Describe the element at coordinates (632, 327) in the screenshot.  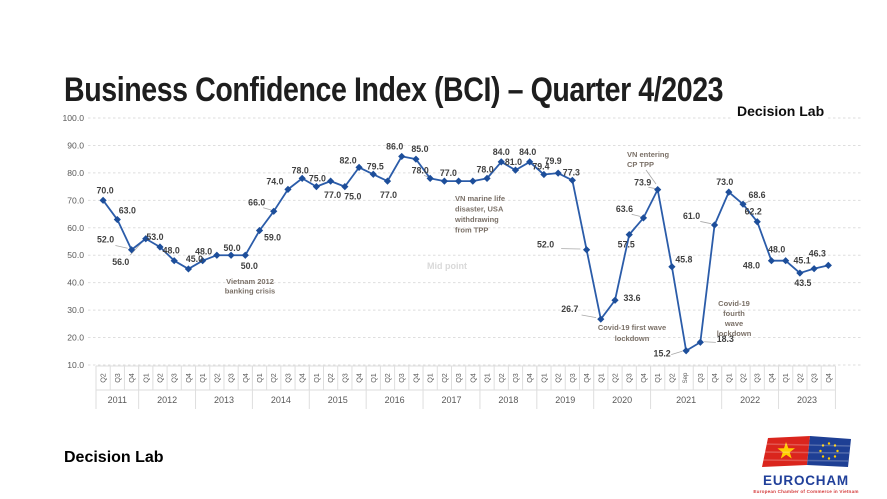
I see `annotation-covid-first-wave: Covid-19 first wave` at that location.